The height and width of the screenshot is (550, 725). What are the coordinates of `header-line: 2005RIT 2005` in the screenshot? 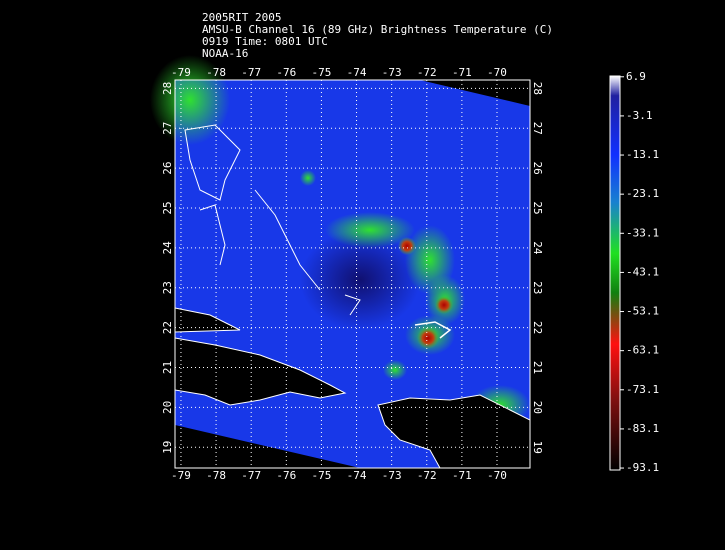 It's located at (241, 17).